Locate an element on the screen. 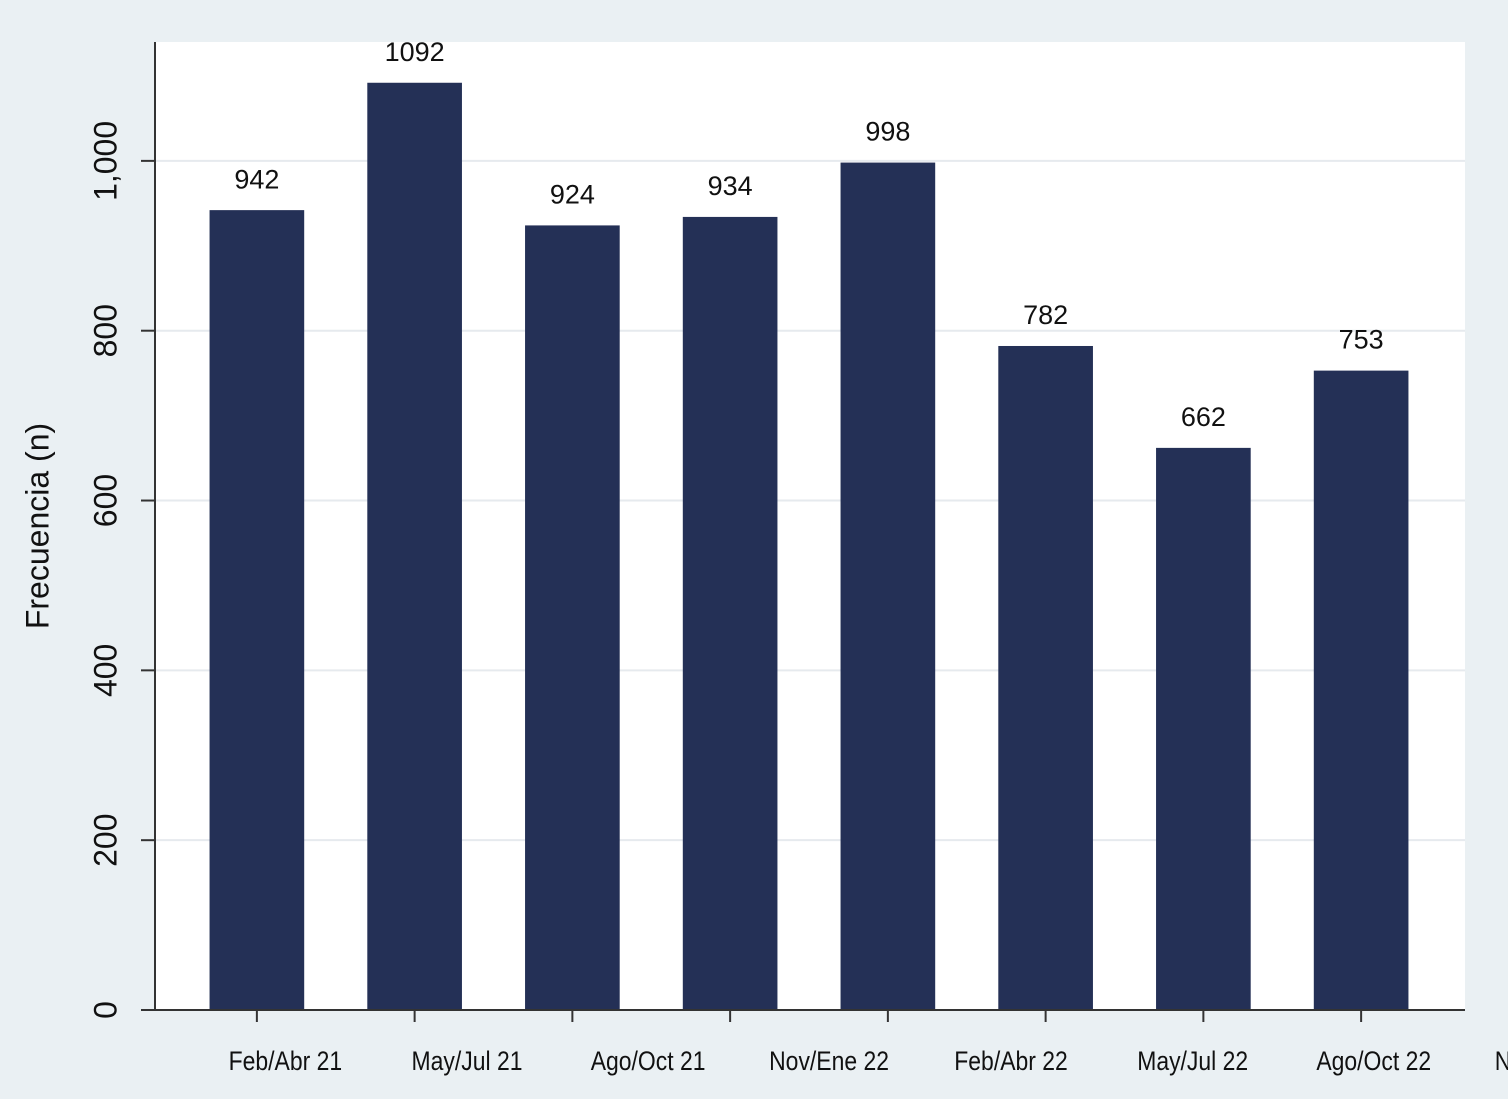  x-tick-label: Nov/Ene 23 is located at coordinates (1501, 1061).